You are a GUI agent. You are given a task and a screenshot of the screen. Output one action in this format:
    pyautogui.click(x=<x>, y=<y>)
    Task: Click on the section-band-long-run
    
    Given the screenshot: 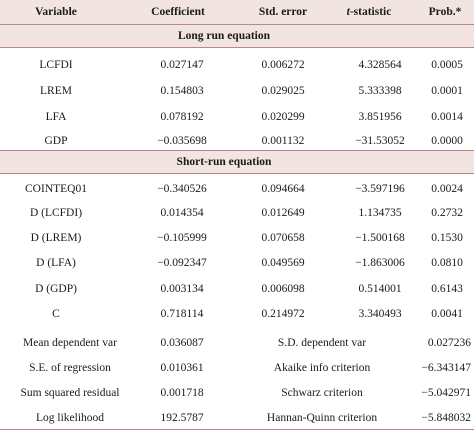 What is the action you would take?
    pyautogui.click(x=237, y=36)
    